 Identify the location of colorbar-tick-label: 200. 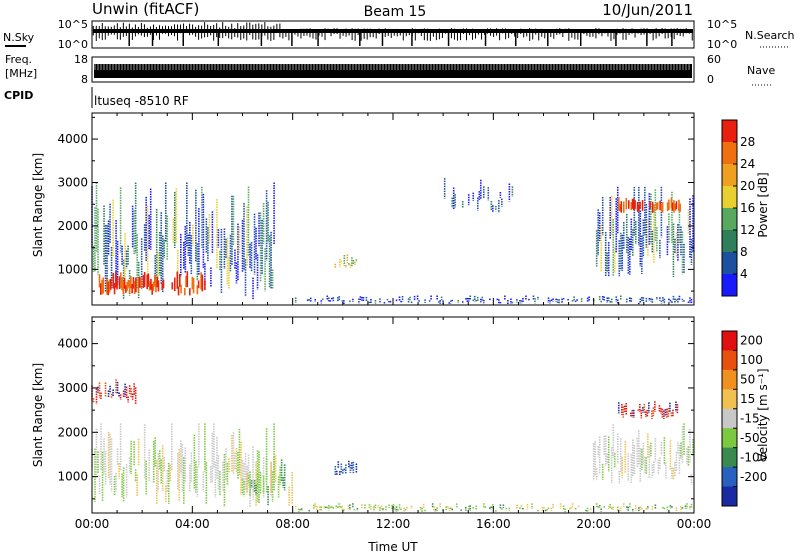
(751, 341).